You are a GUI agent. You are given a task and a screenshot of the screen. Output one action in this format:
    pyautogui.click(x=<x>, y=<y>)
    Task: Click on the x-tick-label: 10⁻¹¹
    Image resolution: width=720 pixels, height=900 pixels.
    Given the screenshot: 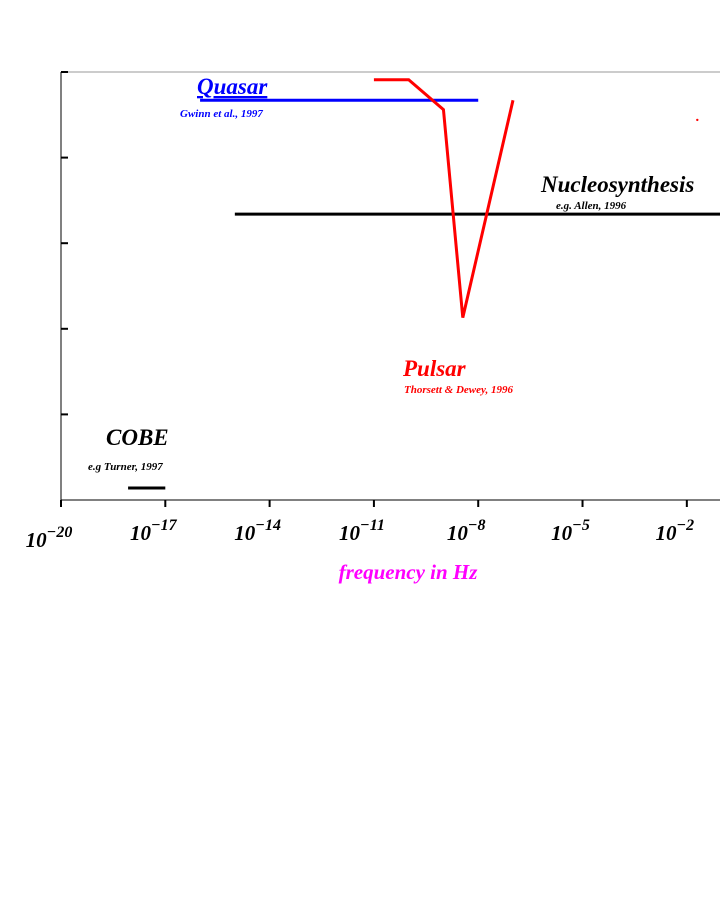 What is the action you would take?
    pyautogui.click(x=362, y=531)
    